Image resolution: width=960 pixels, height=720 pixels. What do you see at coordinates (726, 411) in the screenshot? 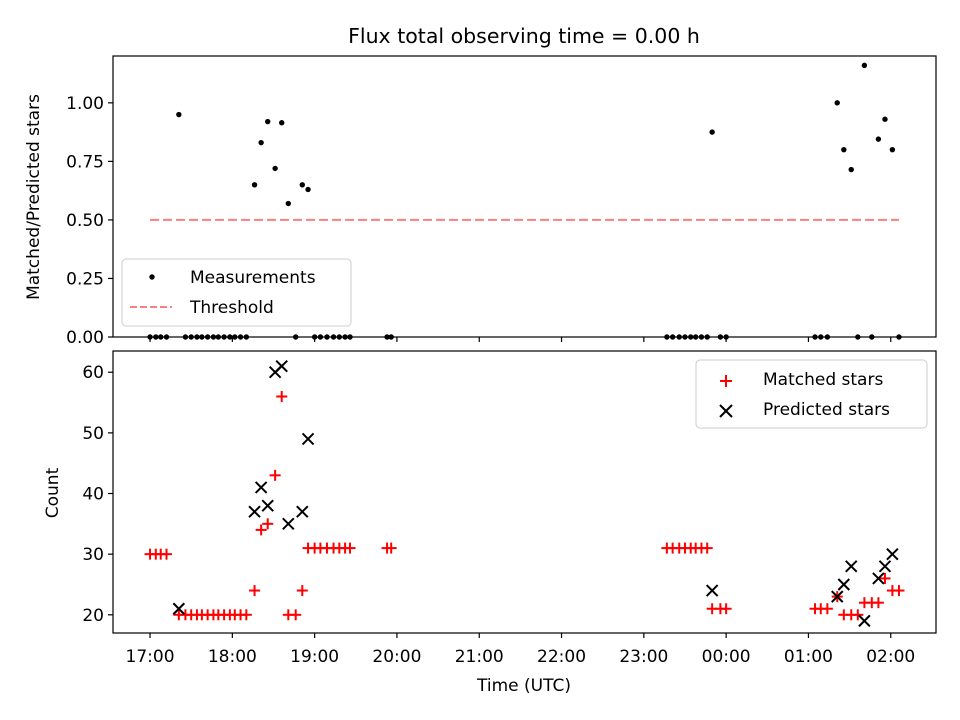
I see `legend-predicted-marker` at bounding box center [726, 411].